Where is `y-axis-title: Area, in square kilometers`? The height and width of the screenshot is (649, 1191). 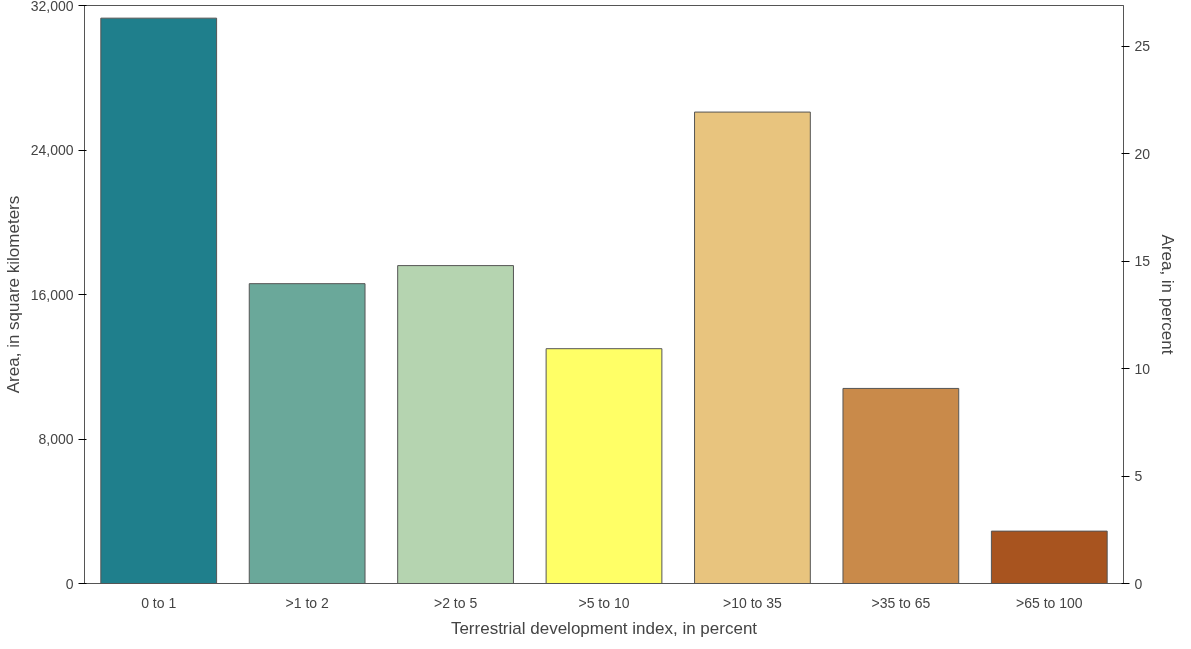
y-axis-title: Area, in square kilometers is located at coordinates (13, 294).